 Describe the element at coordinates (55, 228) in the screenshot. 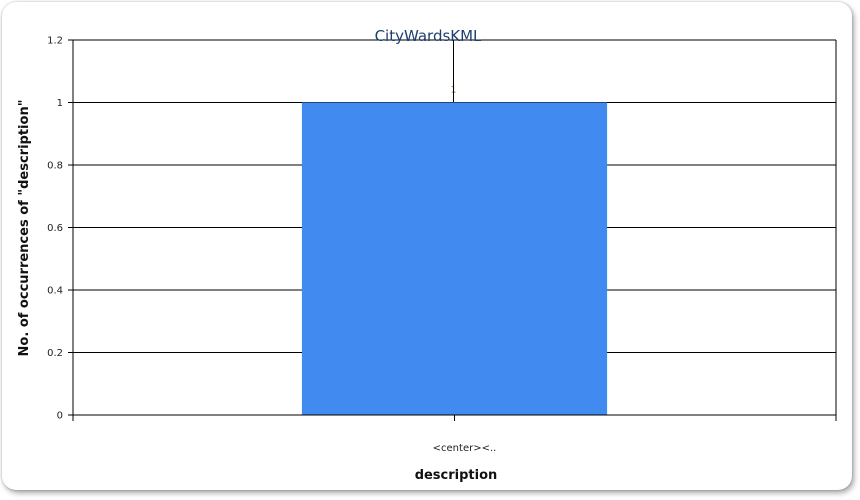

I see `y-tick-label: 0.6` at that location.